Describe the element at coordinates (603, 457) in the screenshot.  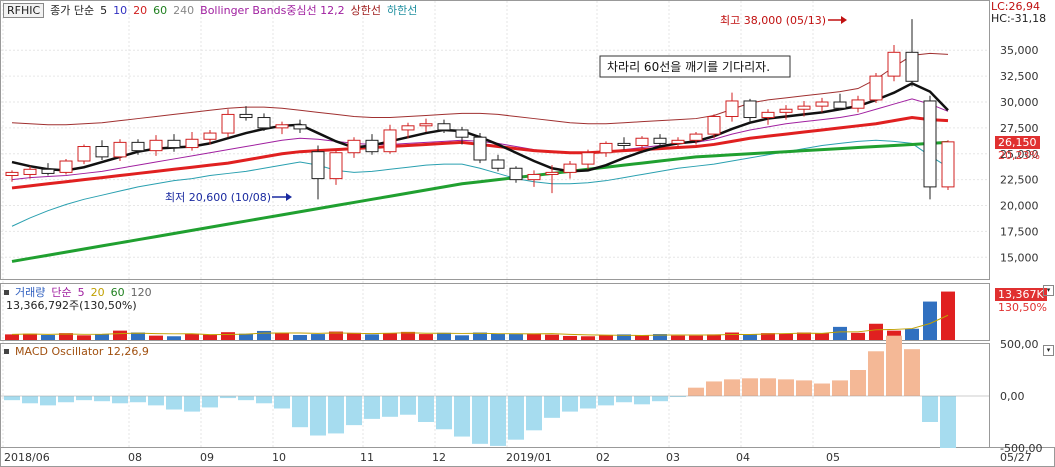
I see `x-tick-label: 02` at that location.